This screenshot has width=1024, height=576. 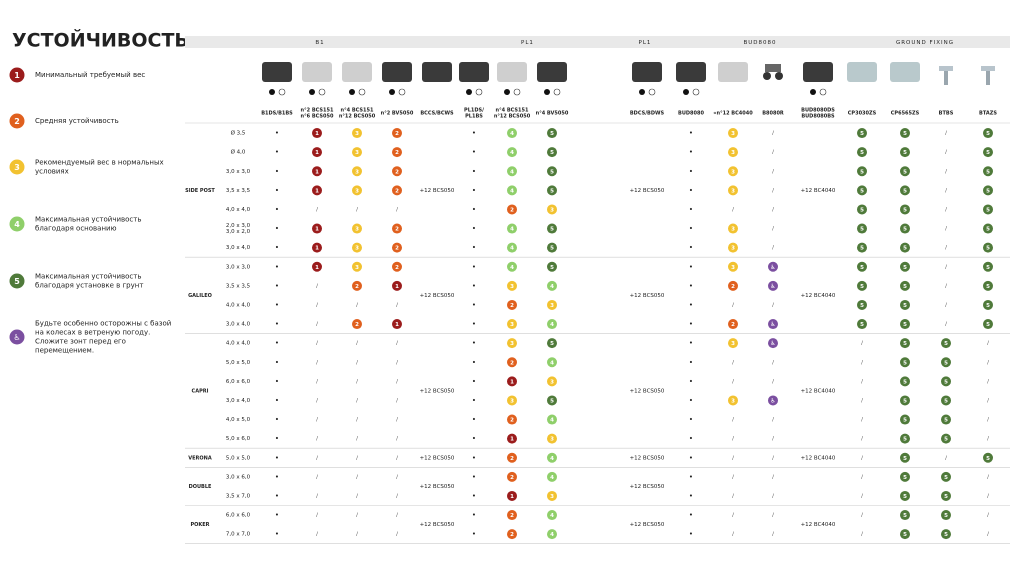 What do you see at coordinates (238, 382) in the screenshot?
I see `size-label: 6,0 x 6,0` at bounding box center [238, 382].